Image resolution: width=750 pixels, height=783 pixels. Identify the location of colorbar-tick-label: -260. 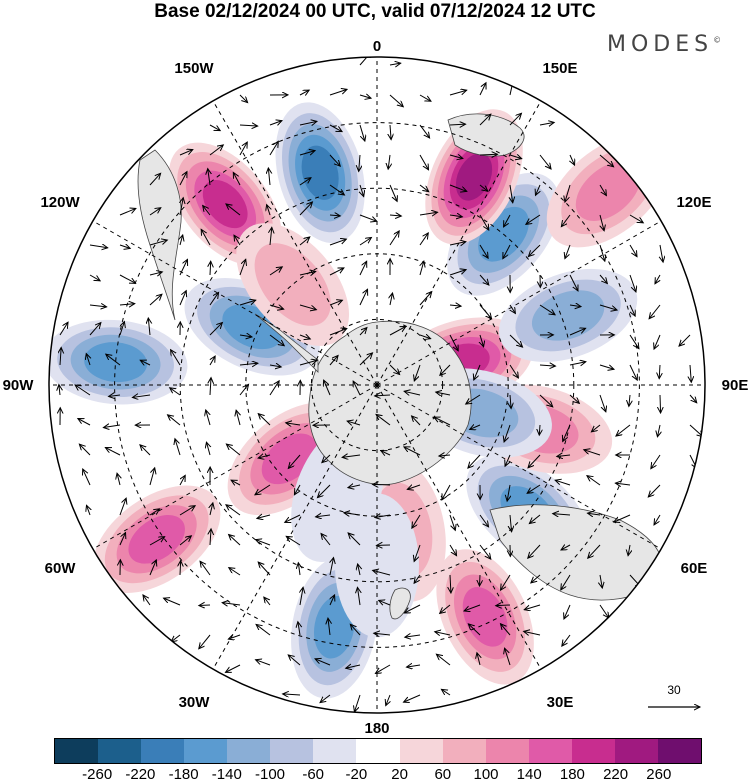
(97, 774).